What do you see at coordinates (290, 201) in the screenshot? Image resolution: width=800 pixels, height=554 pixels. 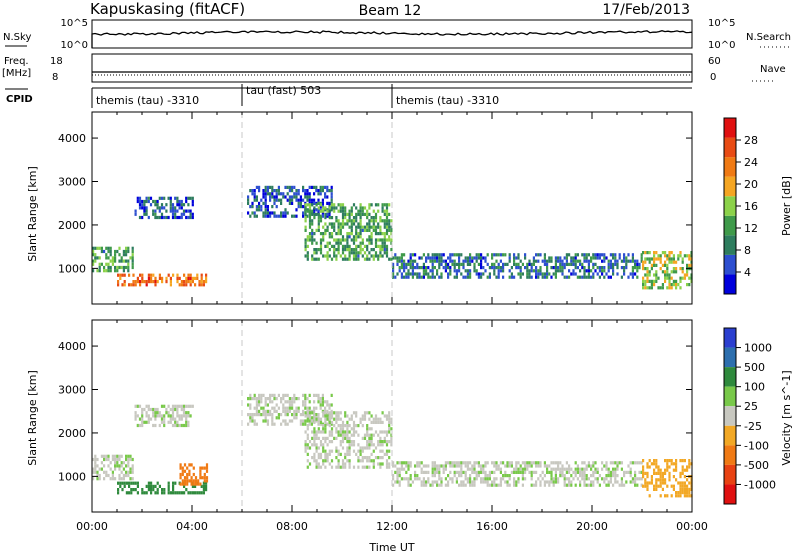 I see `echo-band` at bounding box center [290, 201].